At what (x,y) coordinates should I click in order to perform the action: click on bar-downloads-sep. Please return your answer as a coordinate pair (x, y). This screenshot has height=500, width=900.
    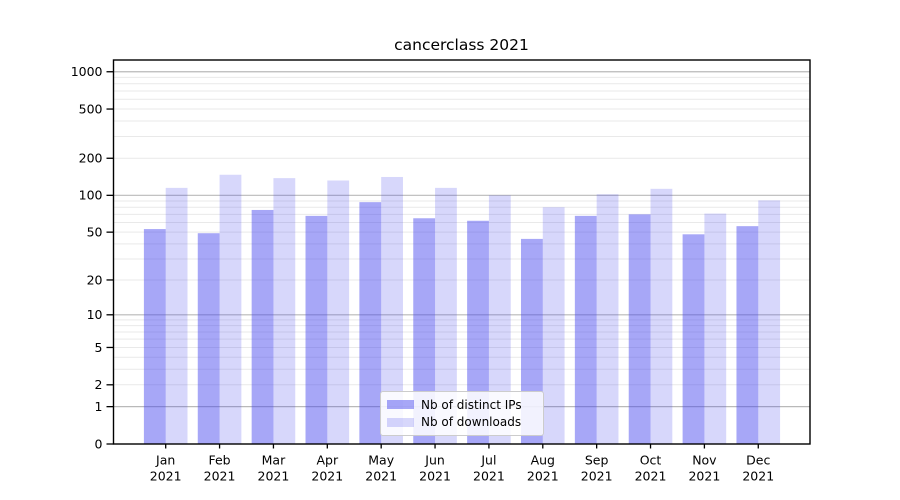
    Looking at the image, I should click on (607, 319).